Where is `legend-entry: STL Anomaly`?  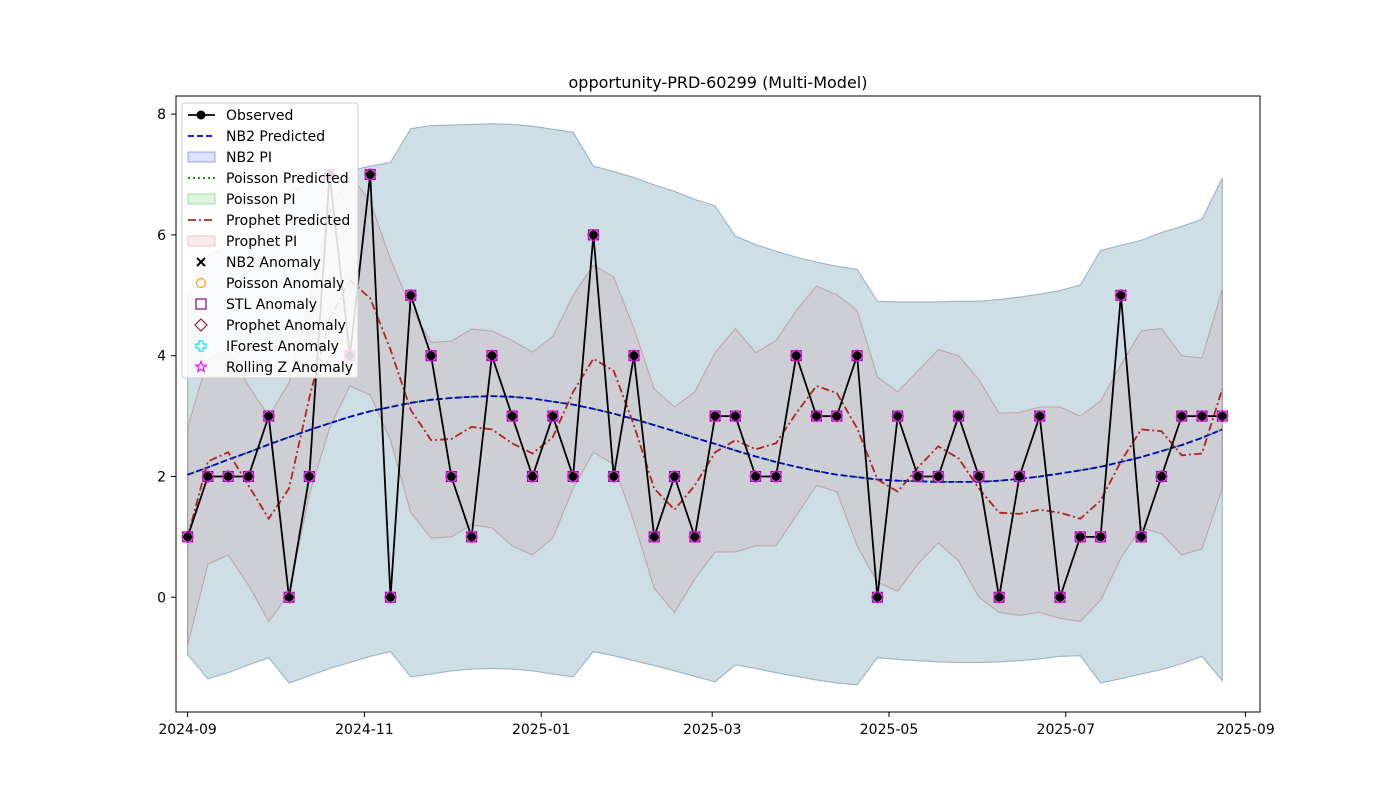 legend-entry: STL Anomaly is located at coordinates (256, 305).